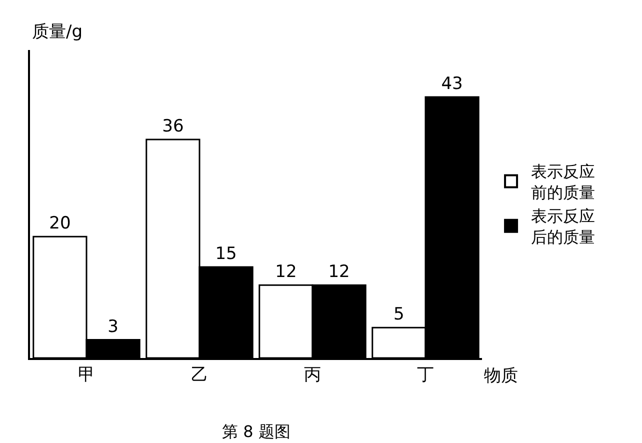 This screenshot has height=443, width=642. Describe the element at coordinates (86, 375) in the screenshot. I see `x-tick-label: 甲` at that location.